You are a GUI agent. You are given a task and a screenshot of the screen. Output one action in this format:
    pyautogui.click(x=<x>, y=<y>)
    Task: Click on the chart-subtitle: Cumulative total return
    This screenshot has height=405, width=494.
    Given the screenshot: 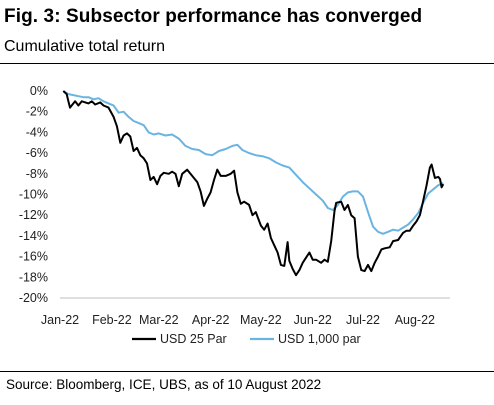 What is the action you would take?
    pyautogui.click(x=84, y=46)
    